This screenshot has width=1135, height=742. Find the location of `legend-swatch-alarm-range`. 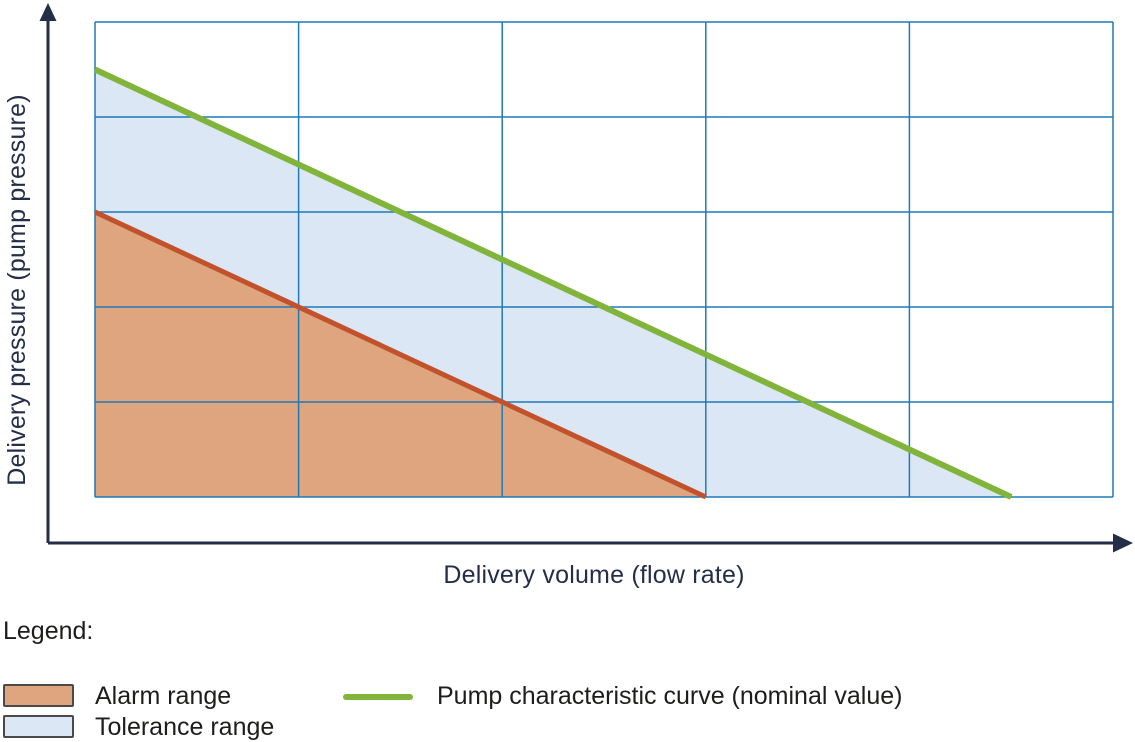

legend-swatch-alarm-range is located at coordinates (38, 695).